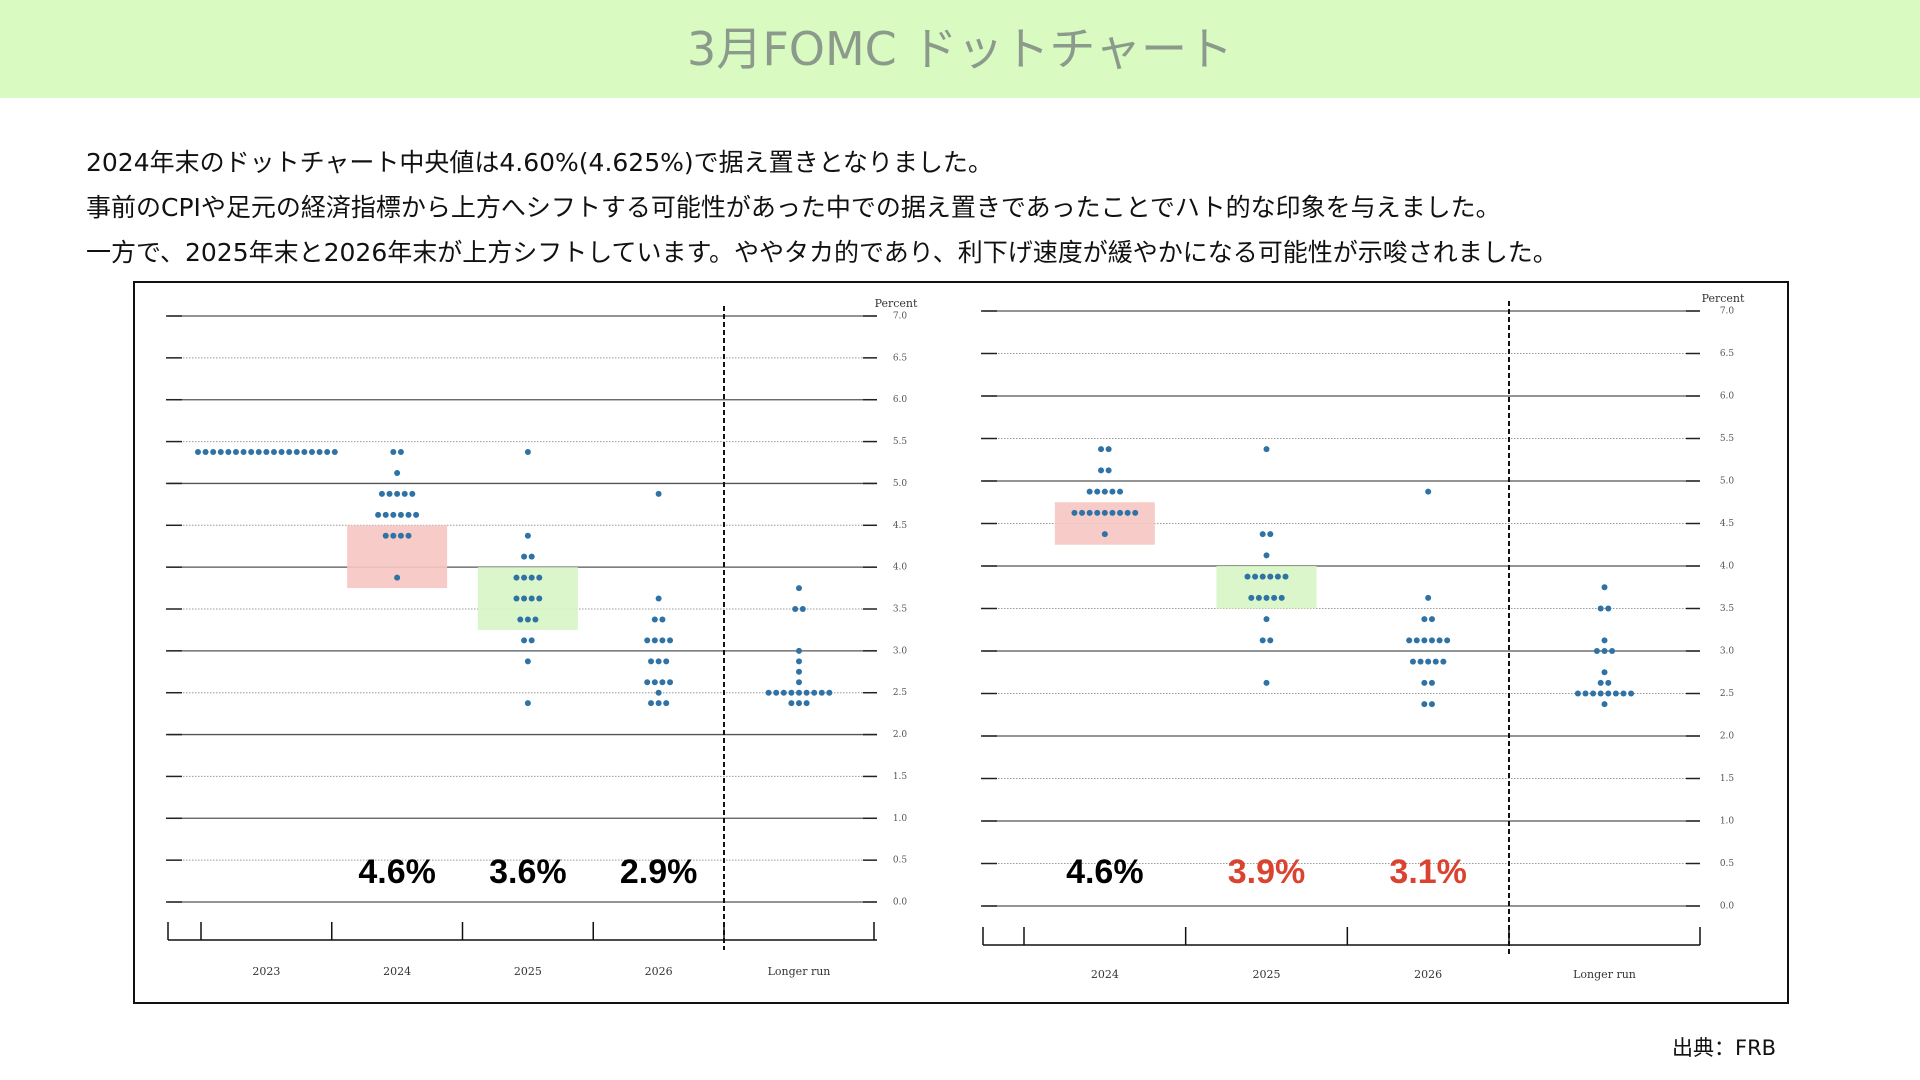  I want to click on x-tick-label: 2025, so click(1267, 974).